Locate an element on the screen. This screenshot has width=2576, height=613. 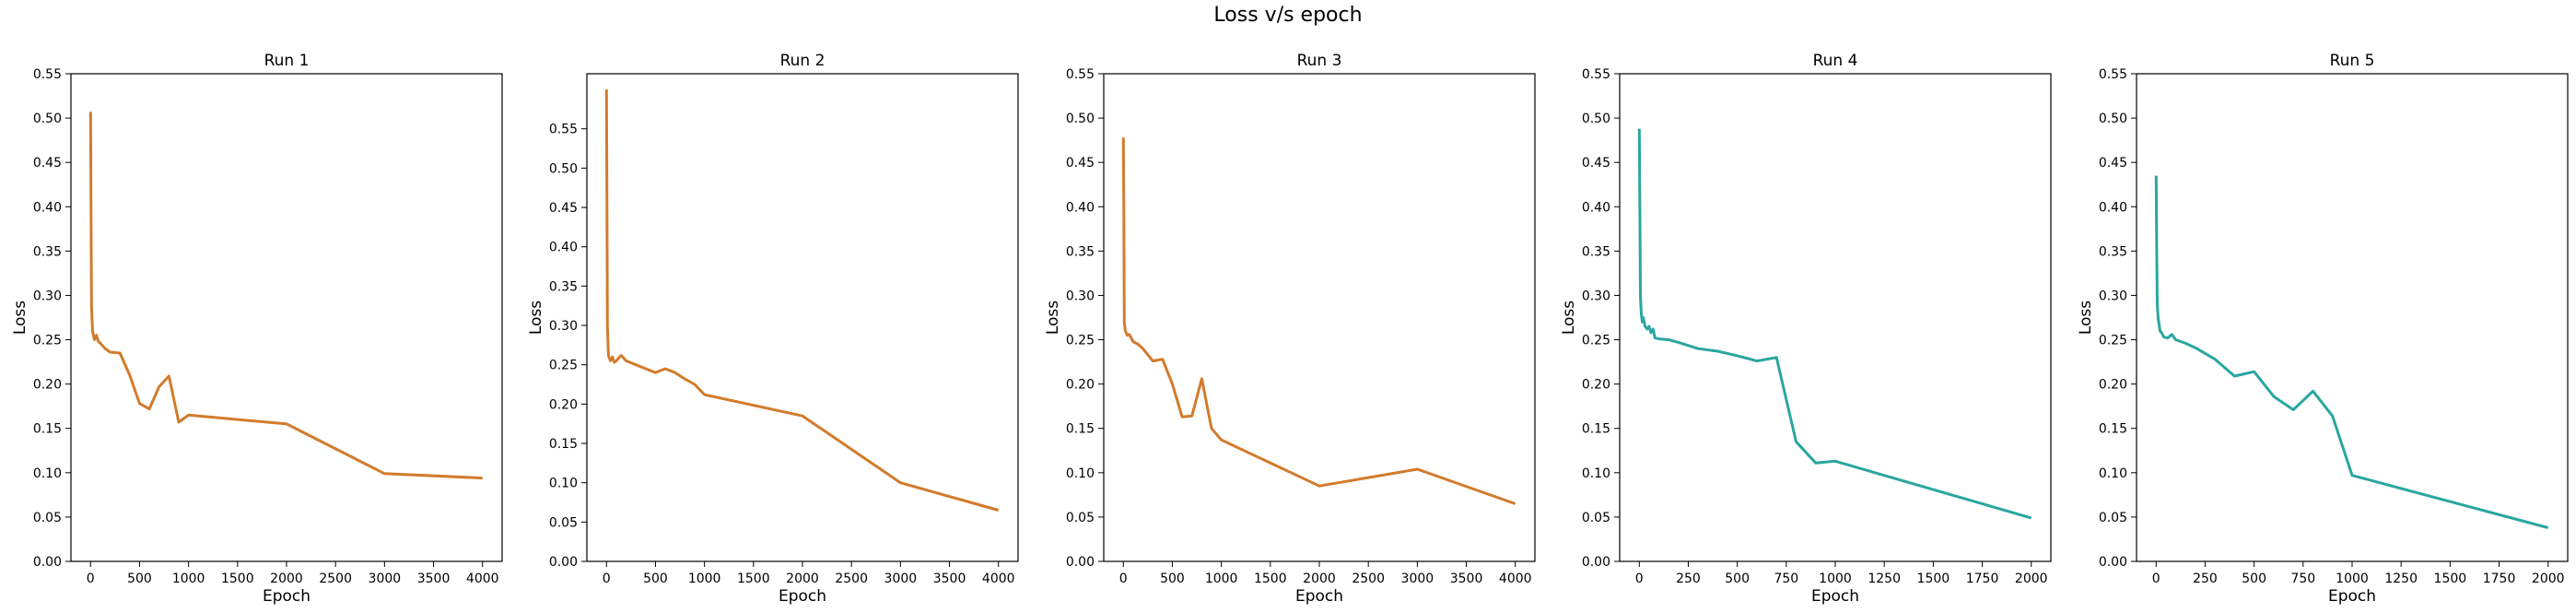
x-tick-label: 250 is located at coordinates (2205, 579).